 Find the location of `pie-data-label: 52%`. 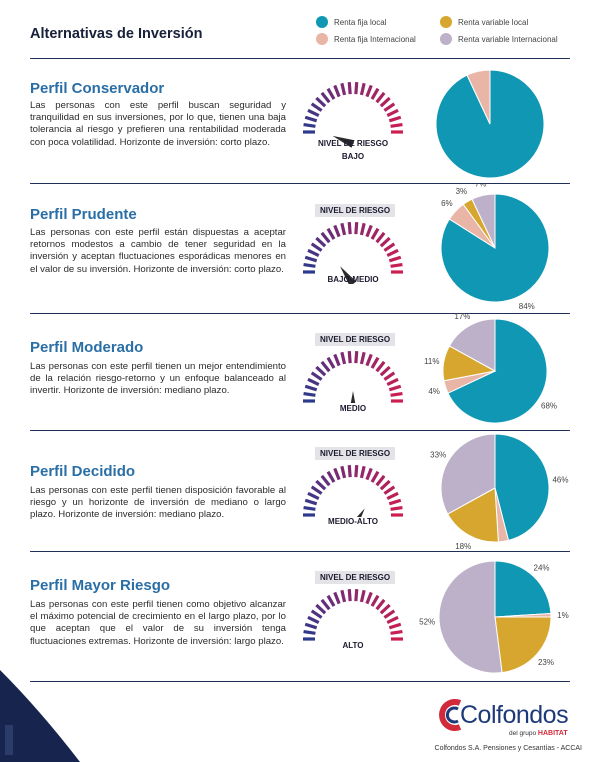

pie-data-label: 52% is located at coordinates (427, 621).